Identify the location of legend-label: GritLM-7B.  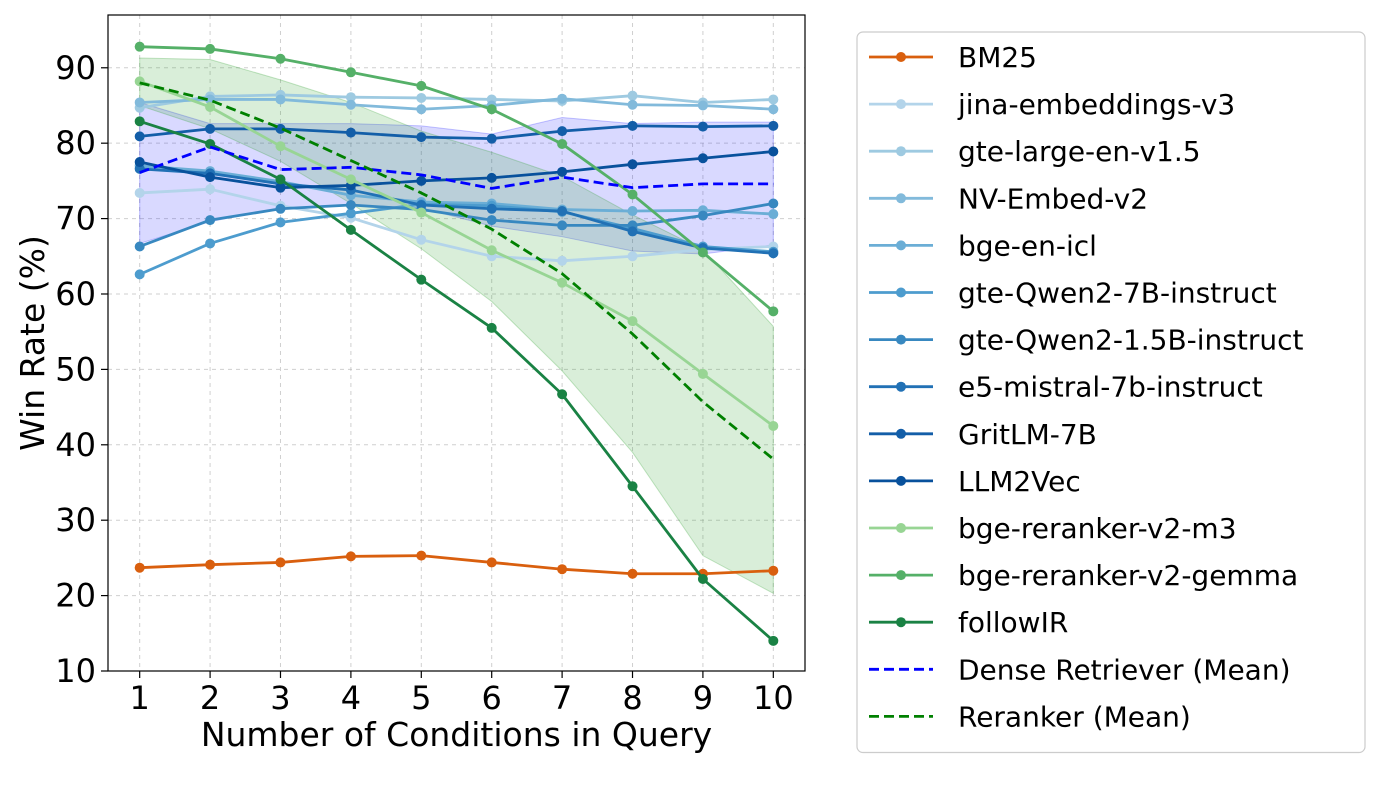
(1027, 434).